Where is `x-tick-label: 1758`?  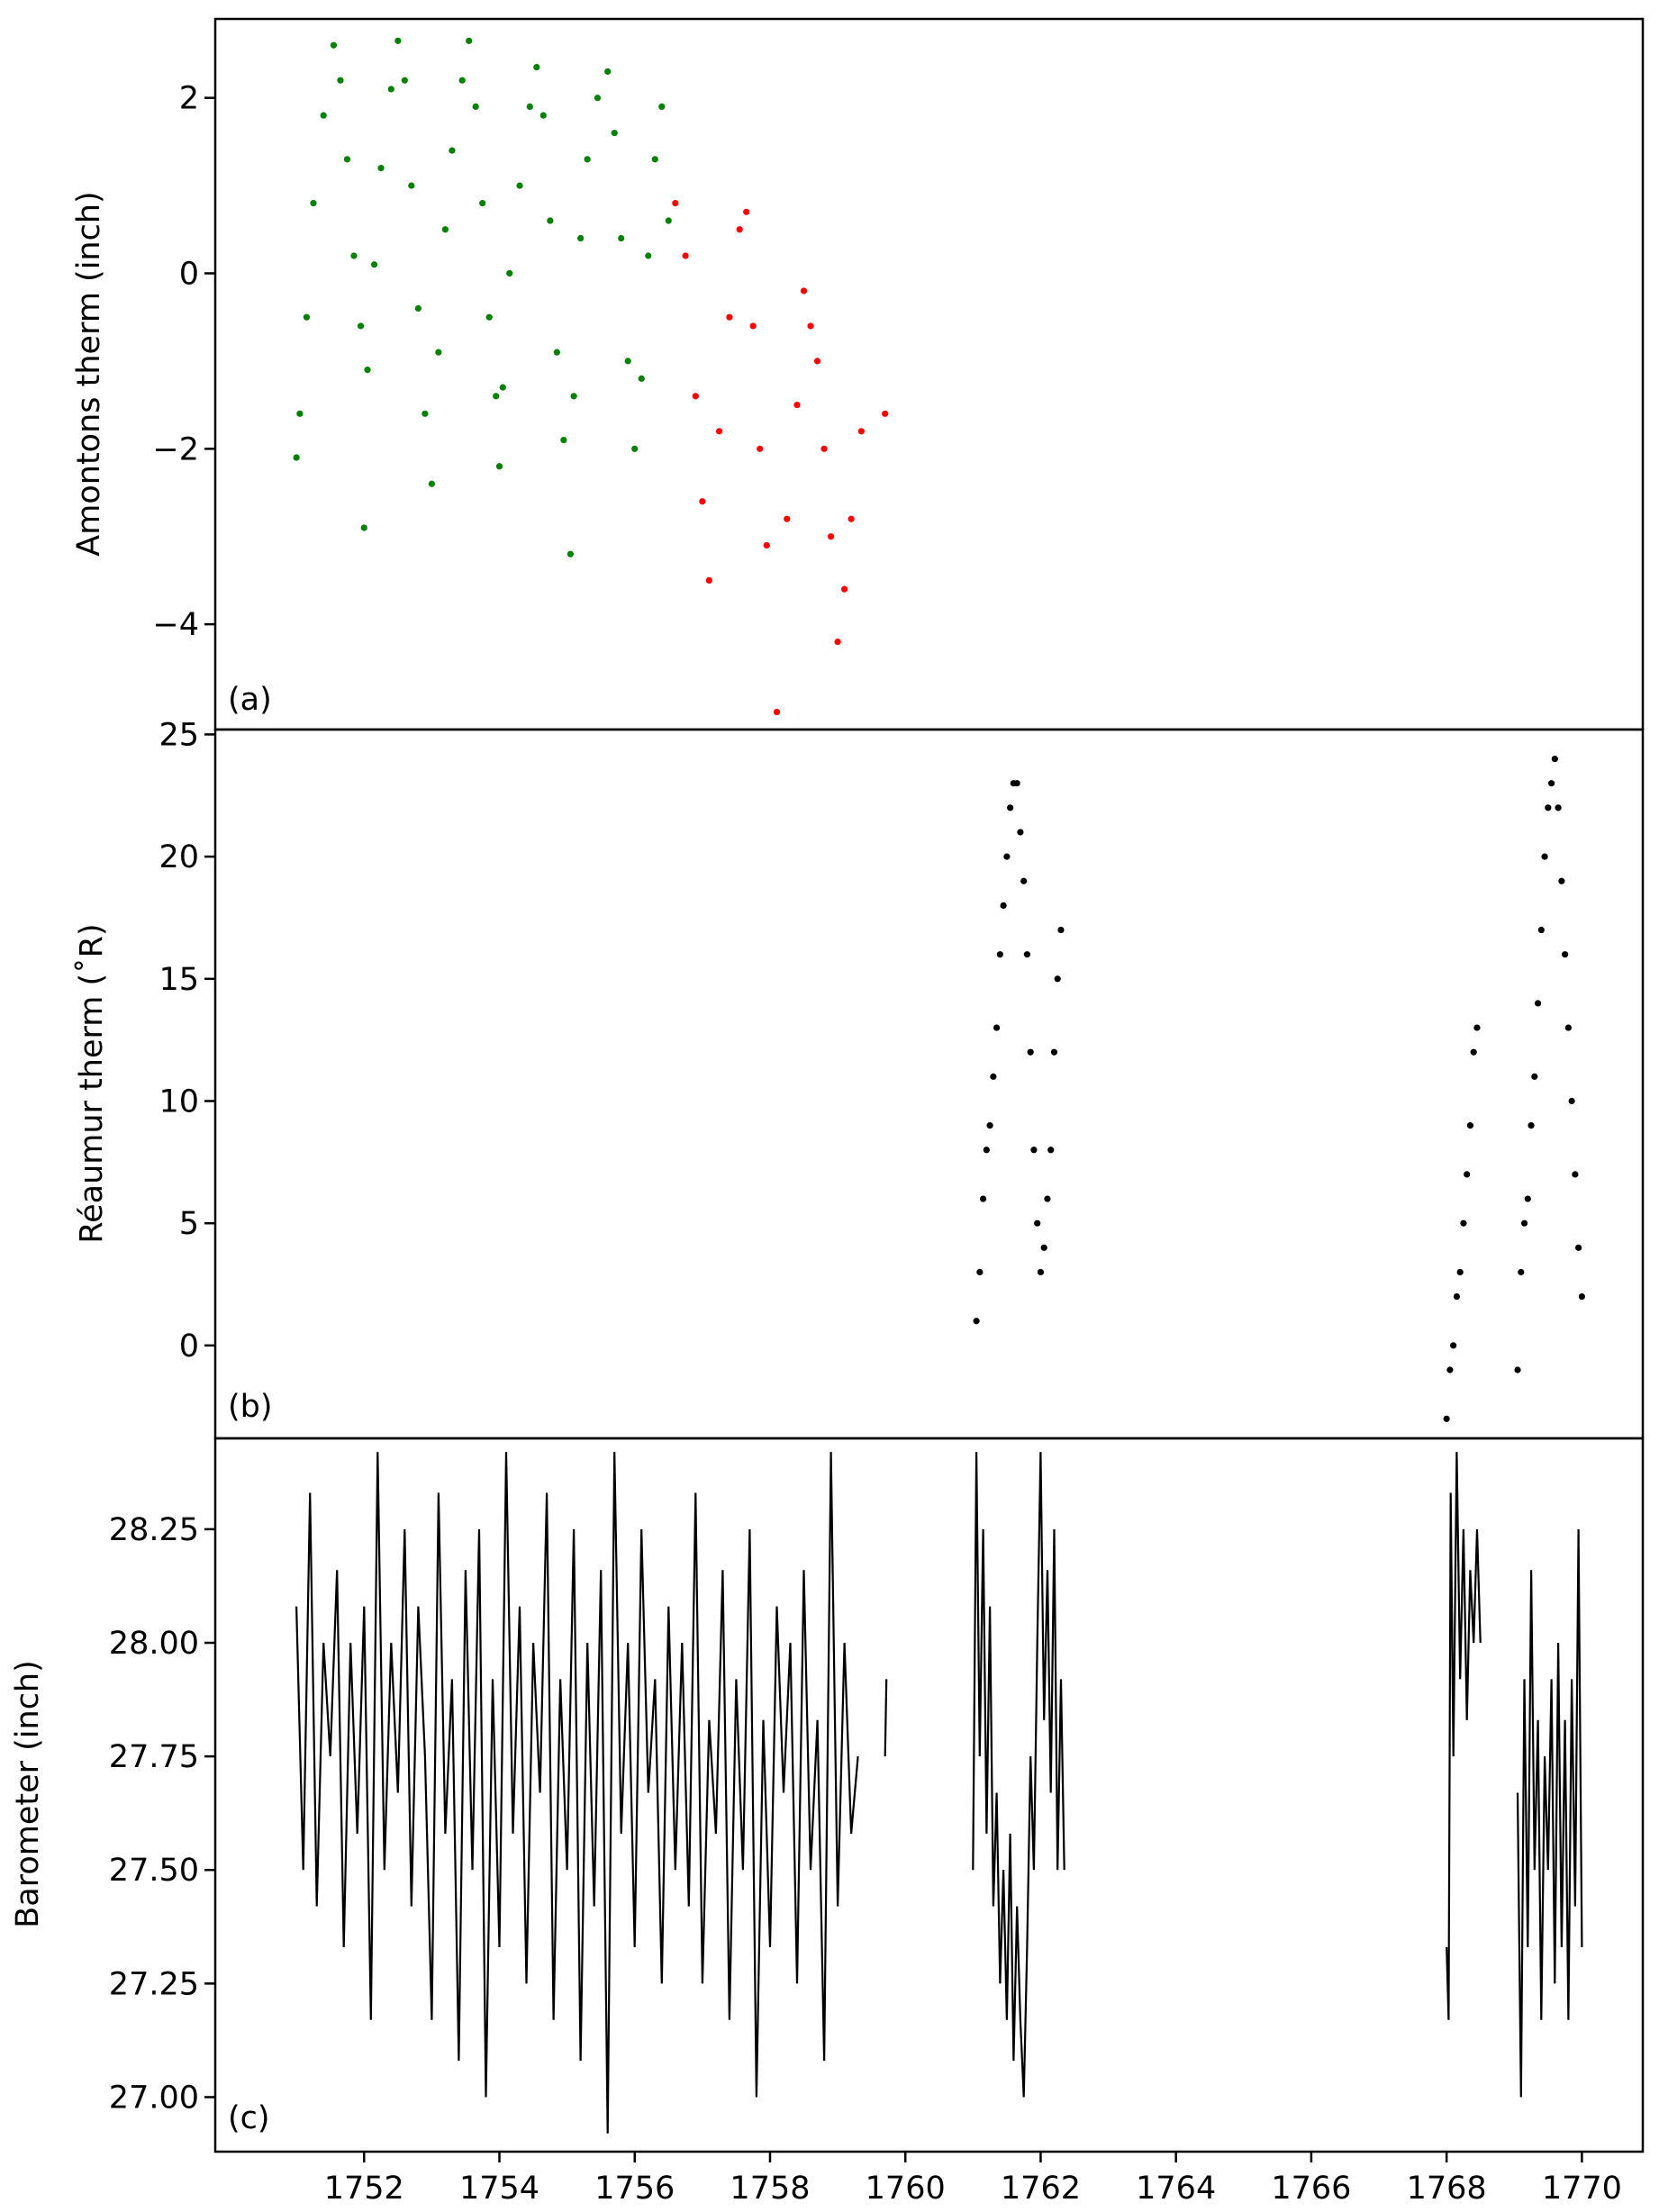 x-tick-label: 1758 is located at coordinates (770, 2189).